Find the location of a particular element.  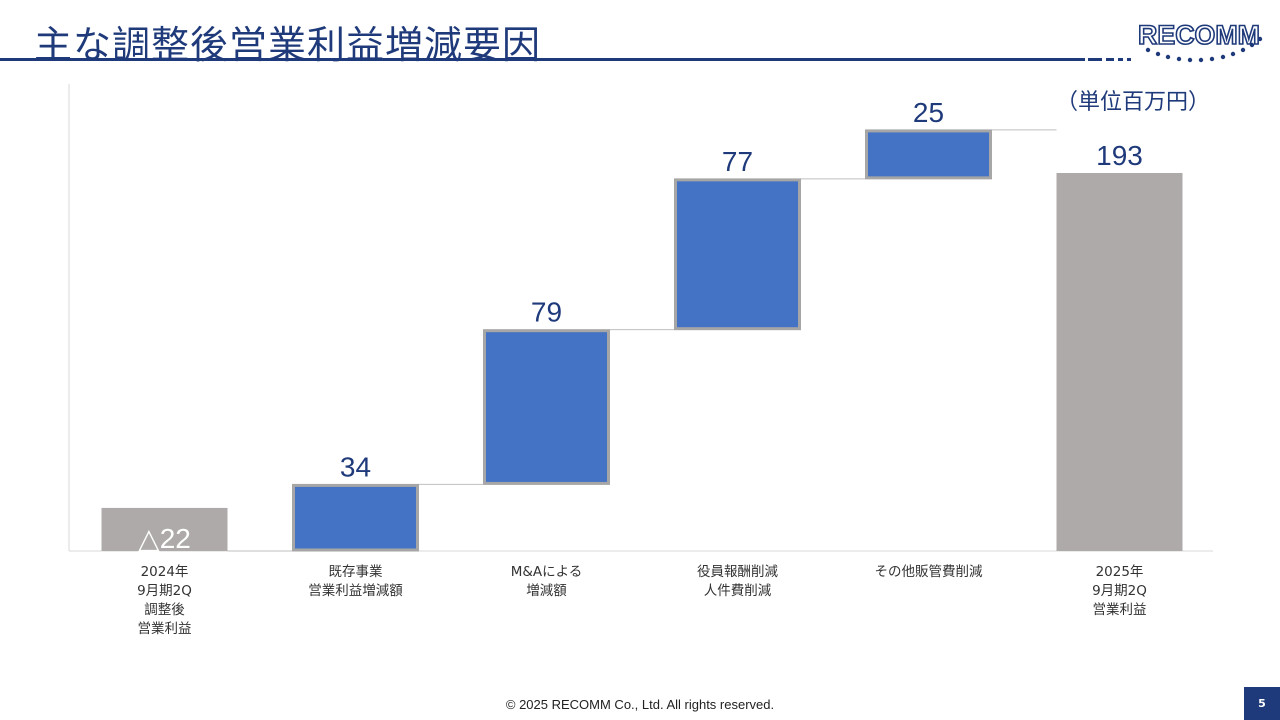

value-label-0: △22 is located at coordinates (164, 538).